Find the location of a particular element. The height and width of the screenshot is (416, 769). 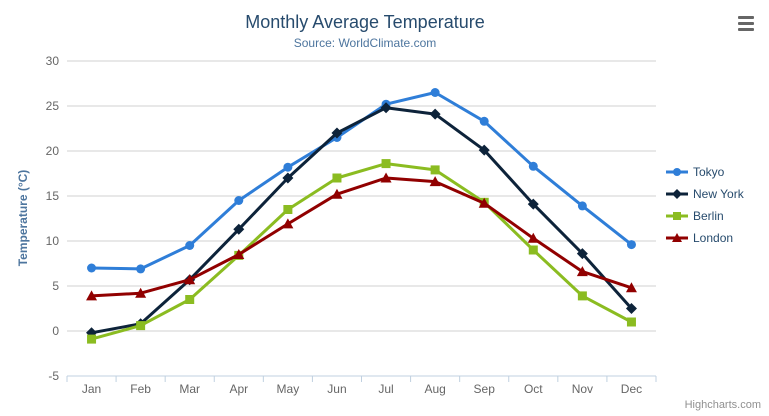

x-axis-label: Apr is located at coordinates (239, 389).